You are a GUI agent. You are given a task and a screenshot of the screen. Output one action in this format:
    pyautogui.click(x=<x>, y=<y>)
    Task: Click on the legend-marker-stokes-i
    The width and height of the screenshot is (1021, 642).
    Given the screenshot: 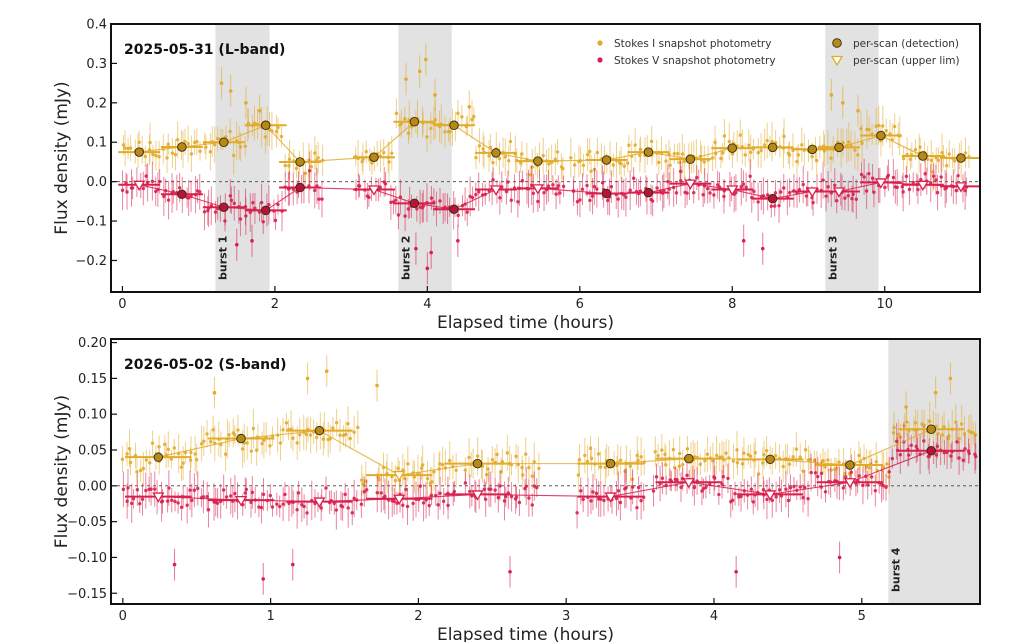 What is the action you would take?
    pyautogui.click(x=600, y=43)
    